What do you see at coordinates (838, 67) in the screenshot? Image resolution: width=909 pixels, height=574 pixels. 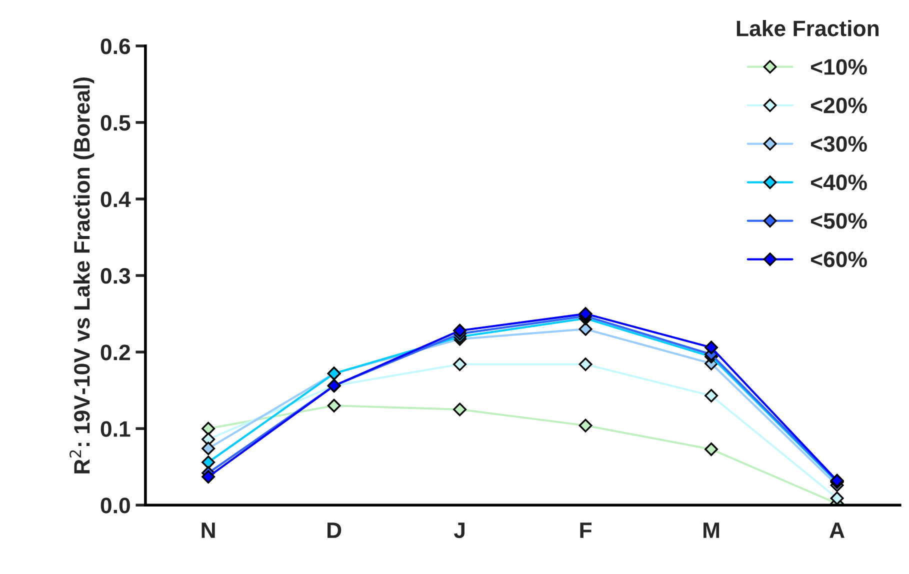 I see `legend-label: <10%` at bounding box center [838, 67].